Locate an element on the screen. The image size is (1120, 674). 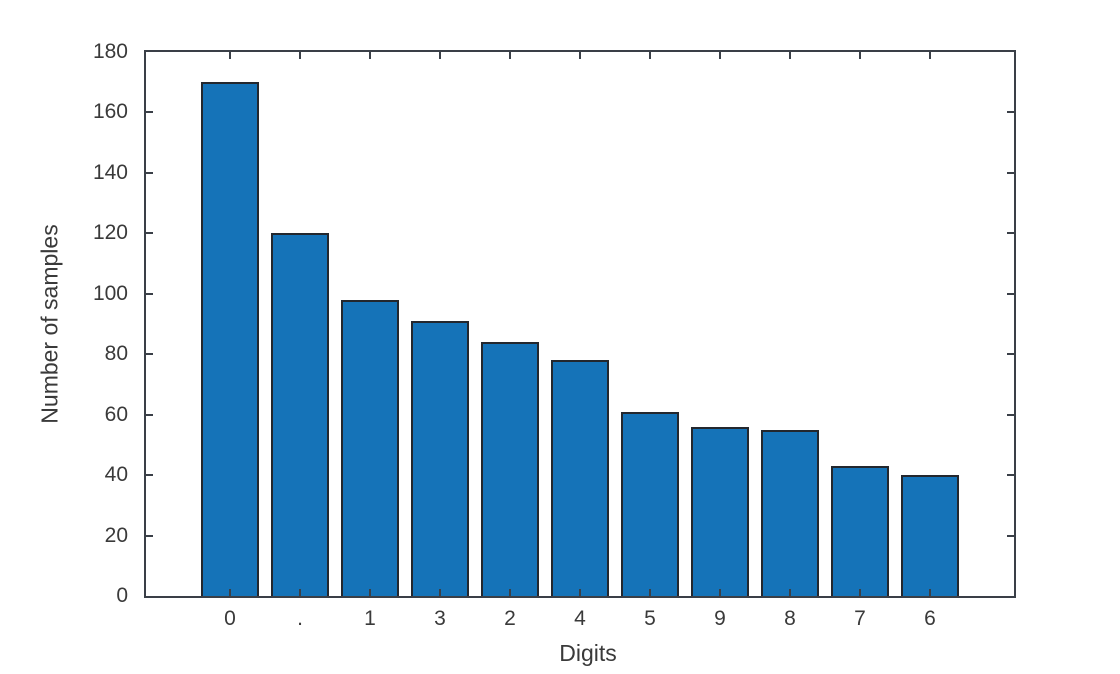
x-tick-label-.: . is located at coordinates (300, 618).